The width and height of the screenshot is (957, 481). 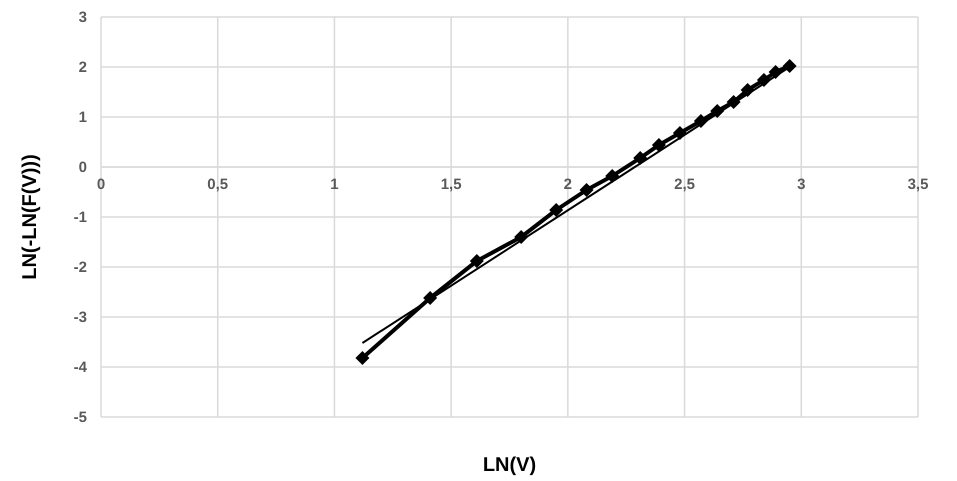 What do you see at coordinates (568, 184) in the screenshot?
I see `x-tick-label: 2` at bounding box center [568, 184].